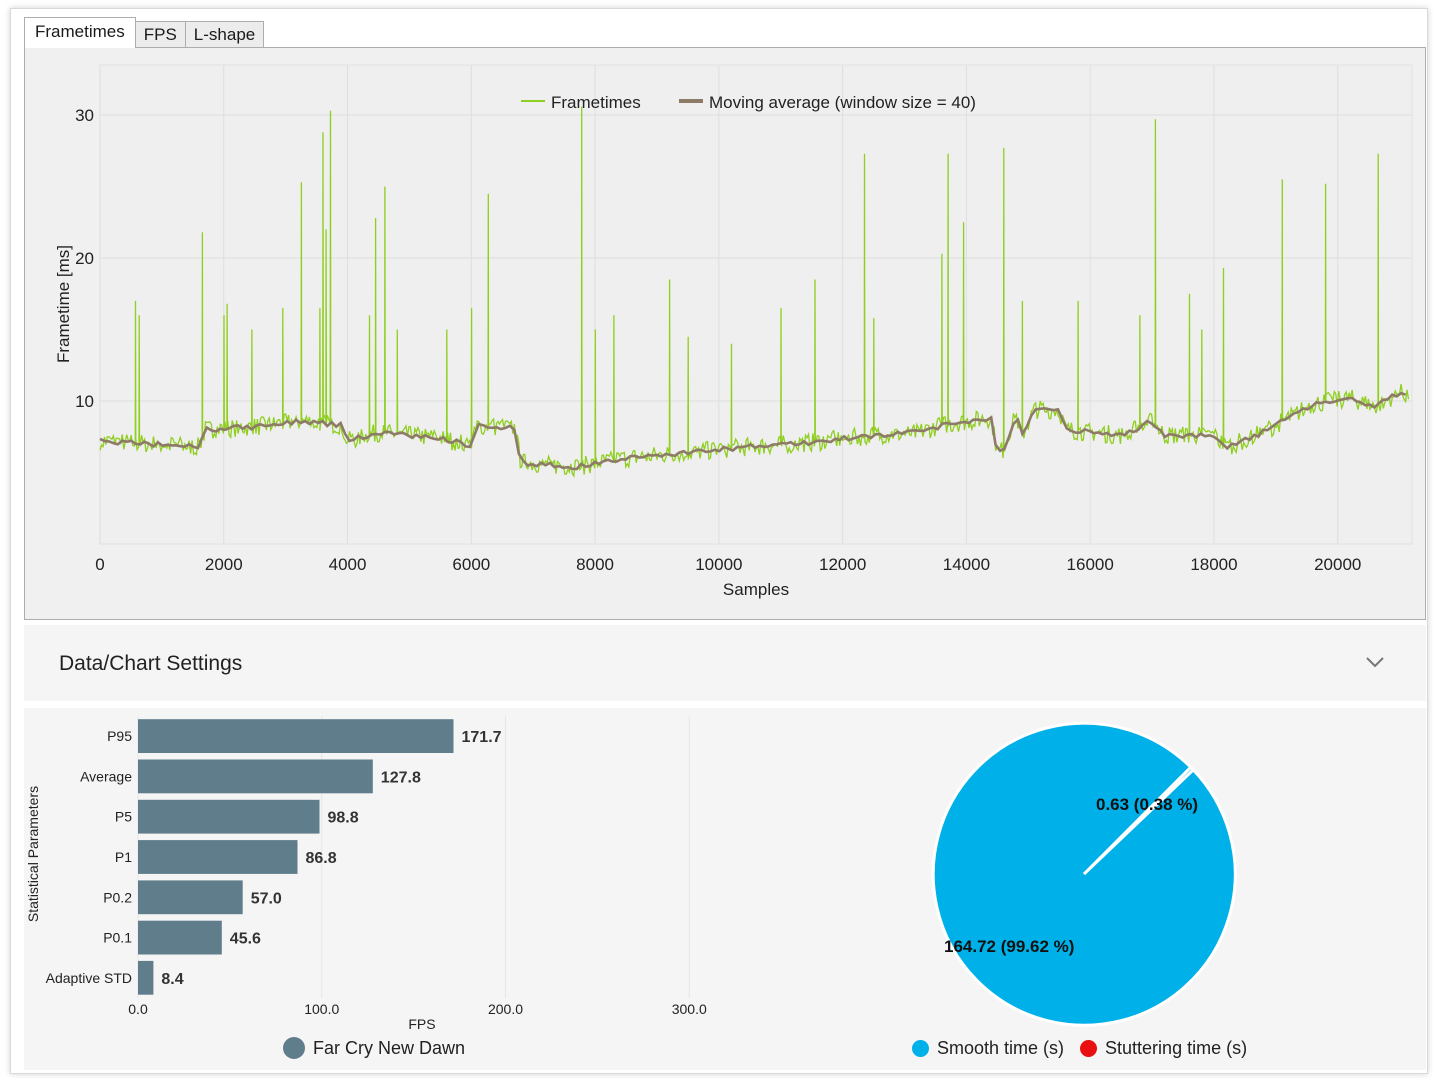  What do you see at coordinates (266, 898) in the screenshot?
I see `bar-value-label: 57.0` at bounding box center [266, 898].